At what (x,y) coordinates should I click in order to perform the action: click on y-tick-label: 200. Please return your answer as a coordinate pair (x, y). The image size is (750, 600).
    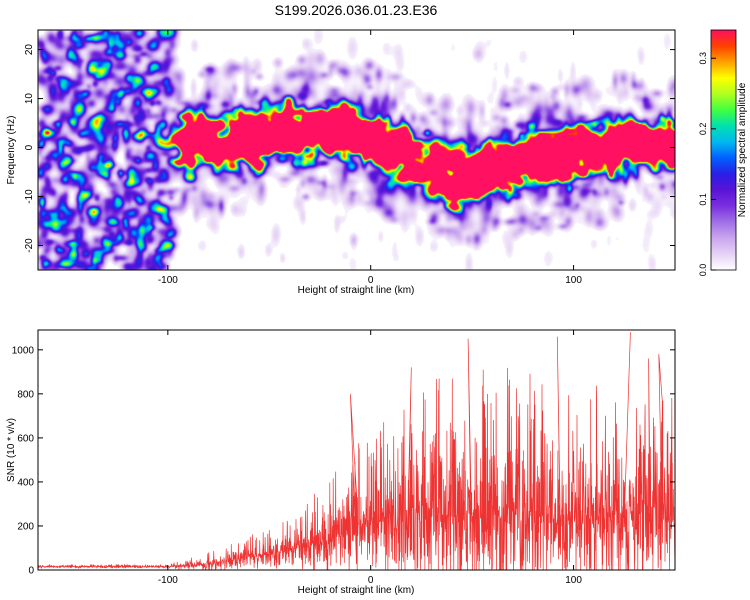
    Looking at the image, I should click on (25, 526).